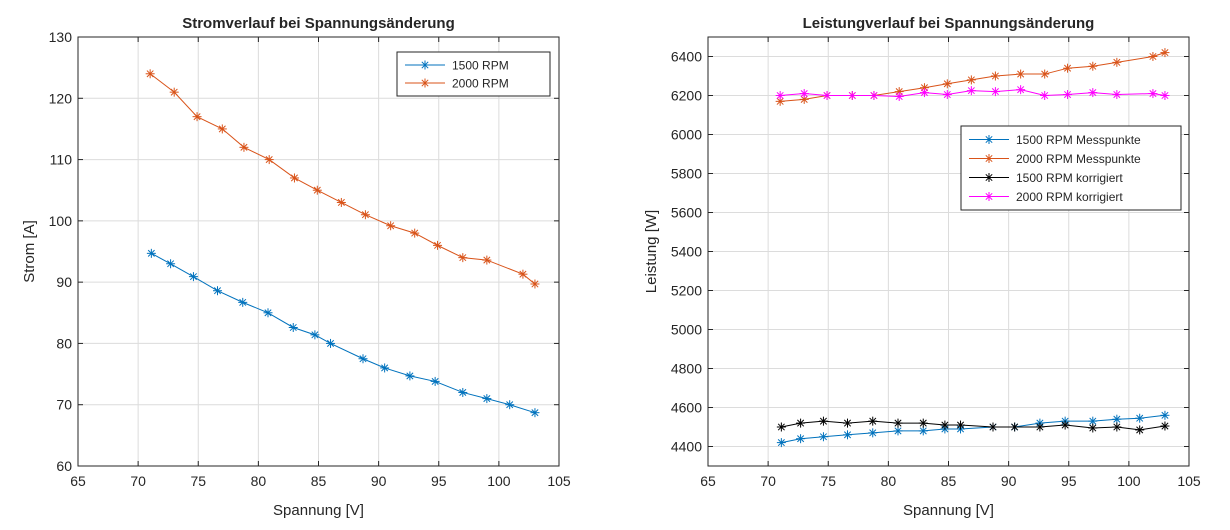 The image size is (1230, 530). I want to click on y-tick-label: 80, so click(64, 343).